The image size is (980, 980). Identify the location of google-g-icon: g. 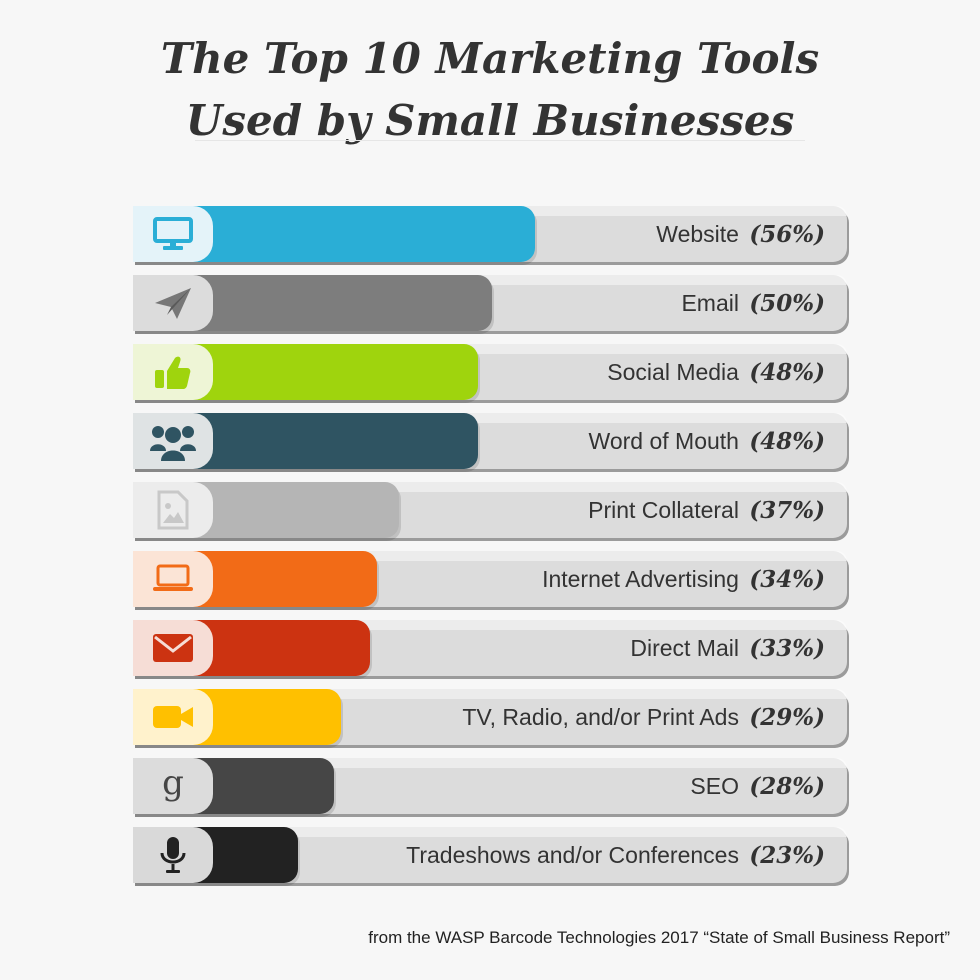
(173, 786).